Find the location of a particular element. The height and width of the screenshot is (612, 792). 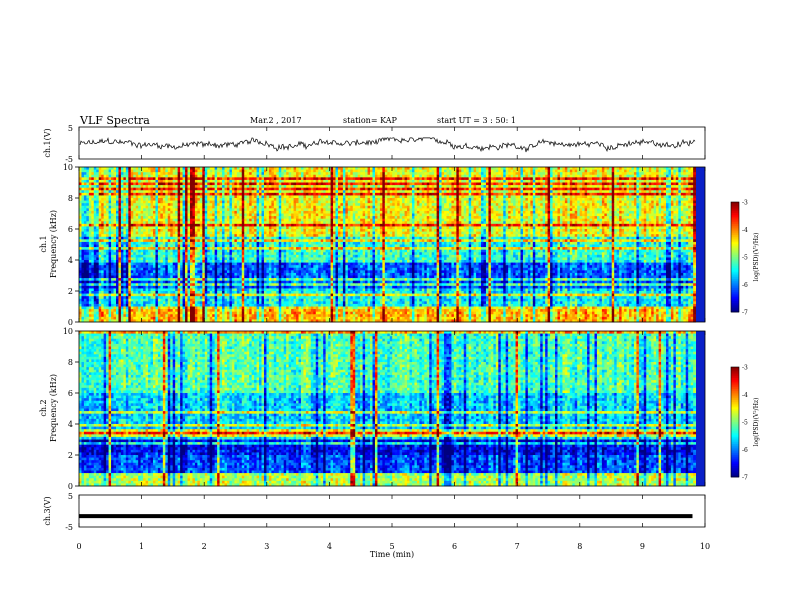

ch2-spectrogram-ylabel: Frequency (kHz) is located at coordinates (53, 408).